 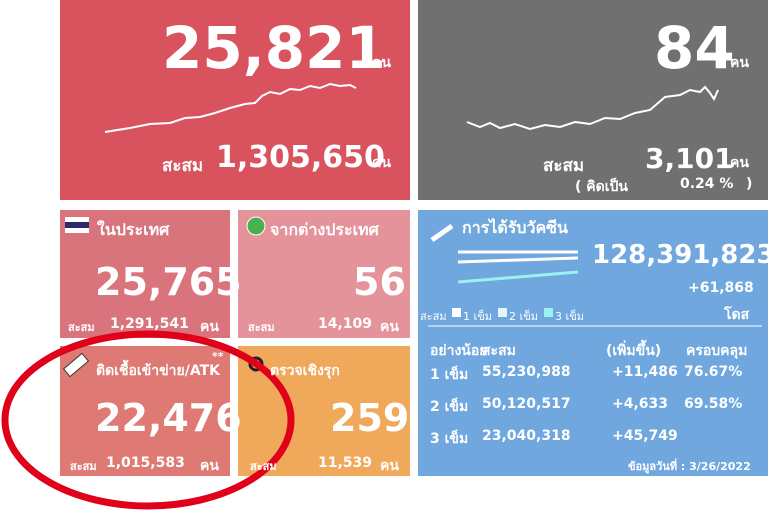 What do you see at coordinates (713, 372) in the screenshot?
I see `table-cell: 76.67%` at bounding box center [713, 372].